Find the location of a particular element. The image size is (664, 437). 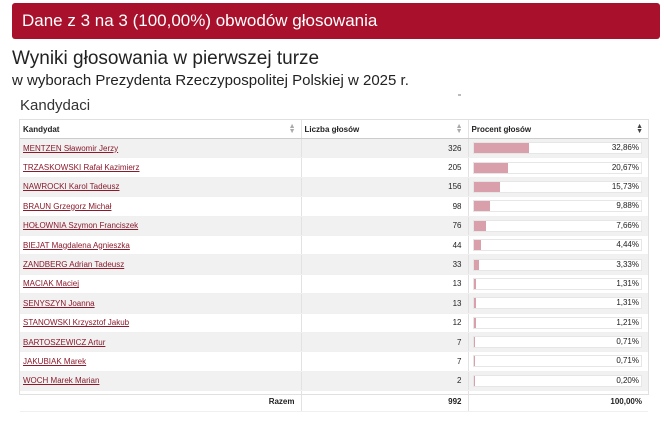

votes-cell: 76 is located at coordinates (384, 226).